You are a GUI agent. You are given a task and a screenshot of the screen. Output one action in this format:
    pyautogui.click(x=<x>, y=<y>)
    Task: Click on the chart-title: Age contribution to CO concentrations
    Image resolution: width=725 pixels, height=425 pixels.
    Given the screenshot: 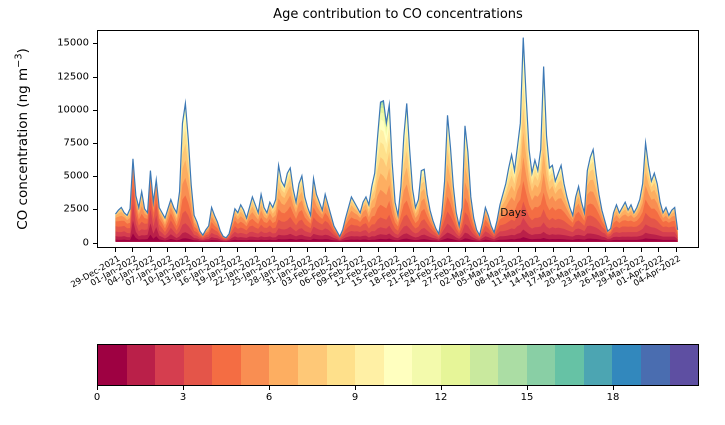 What is the action you would take?
    pyautogui.click(x=398, y=14)
    